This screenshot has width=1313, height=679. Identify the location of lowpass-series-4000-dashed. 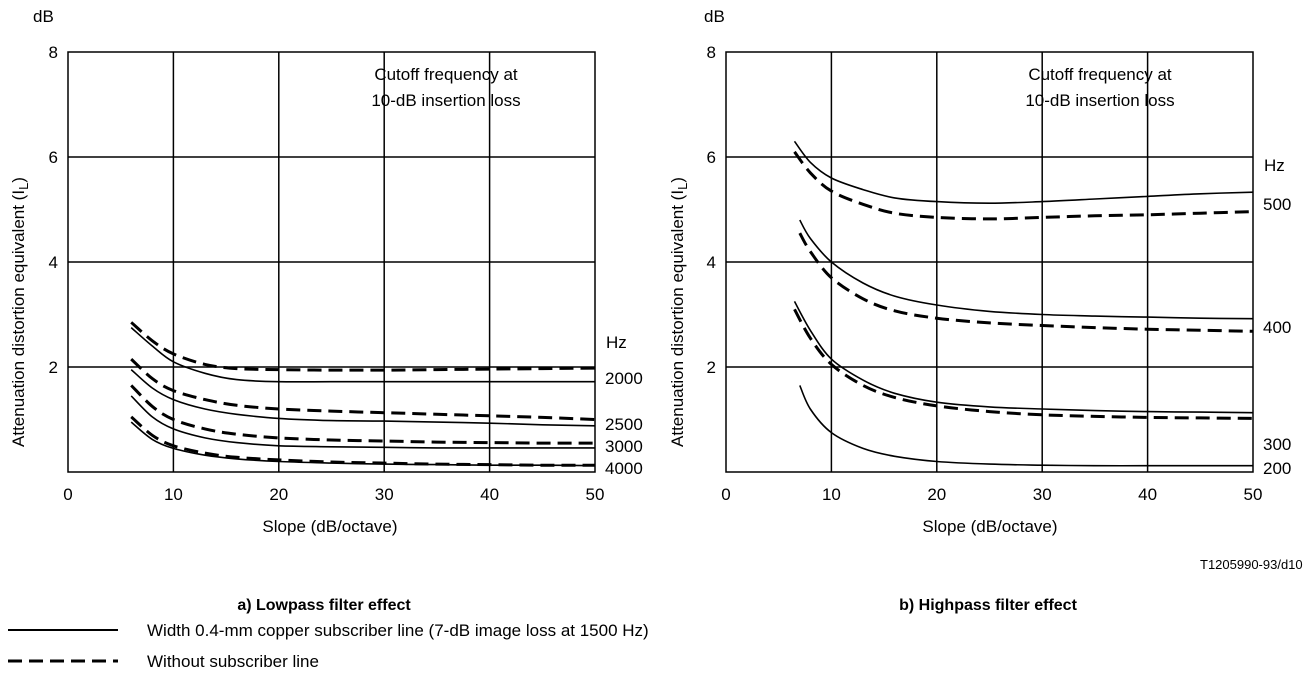
(363, 441).